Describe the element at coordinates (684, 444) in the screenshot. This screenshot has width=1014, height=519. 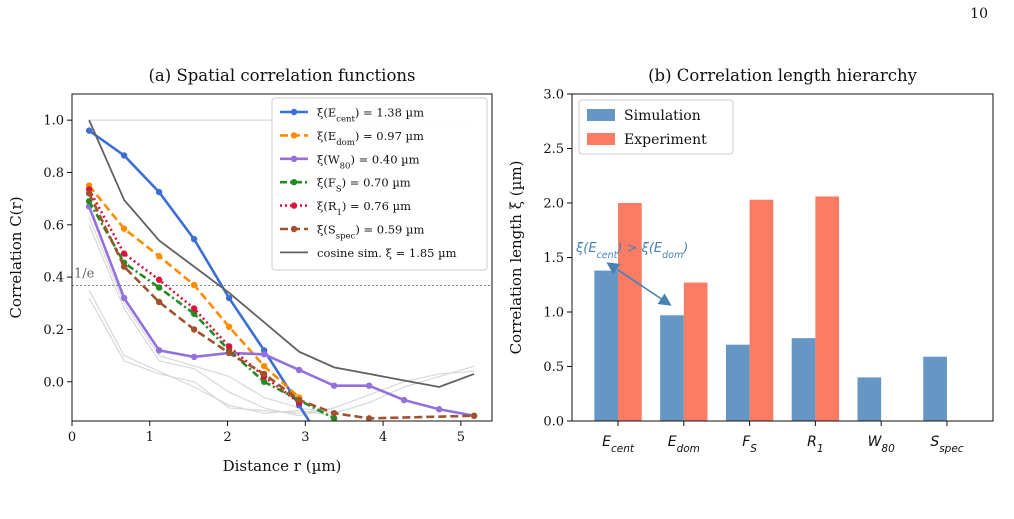
I see `x-tick-label-b-1: Edom` at that location.